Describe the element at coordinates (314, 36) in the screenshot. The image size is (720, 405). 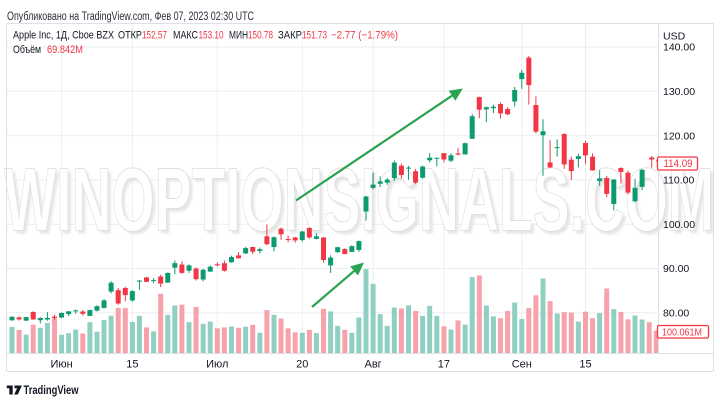
I see `svg-text: 151.73` at that location.